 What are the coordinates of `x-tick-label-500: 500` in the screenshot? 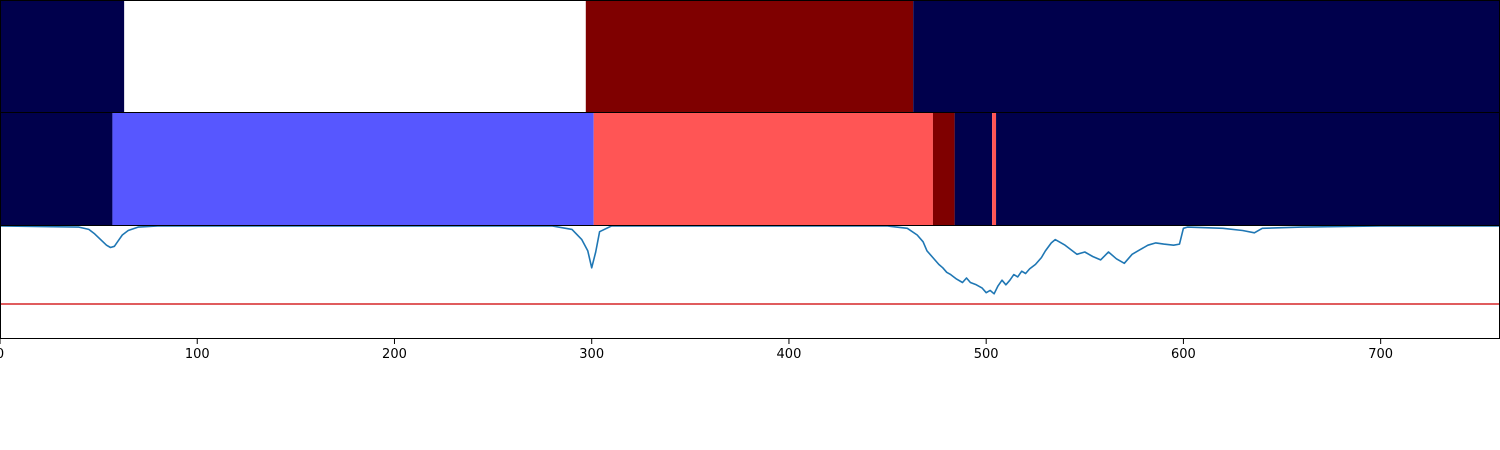 It's located at (986, 354).